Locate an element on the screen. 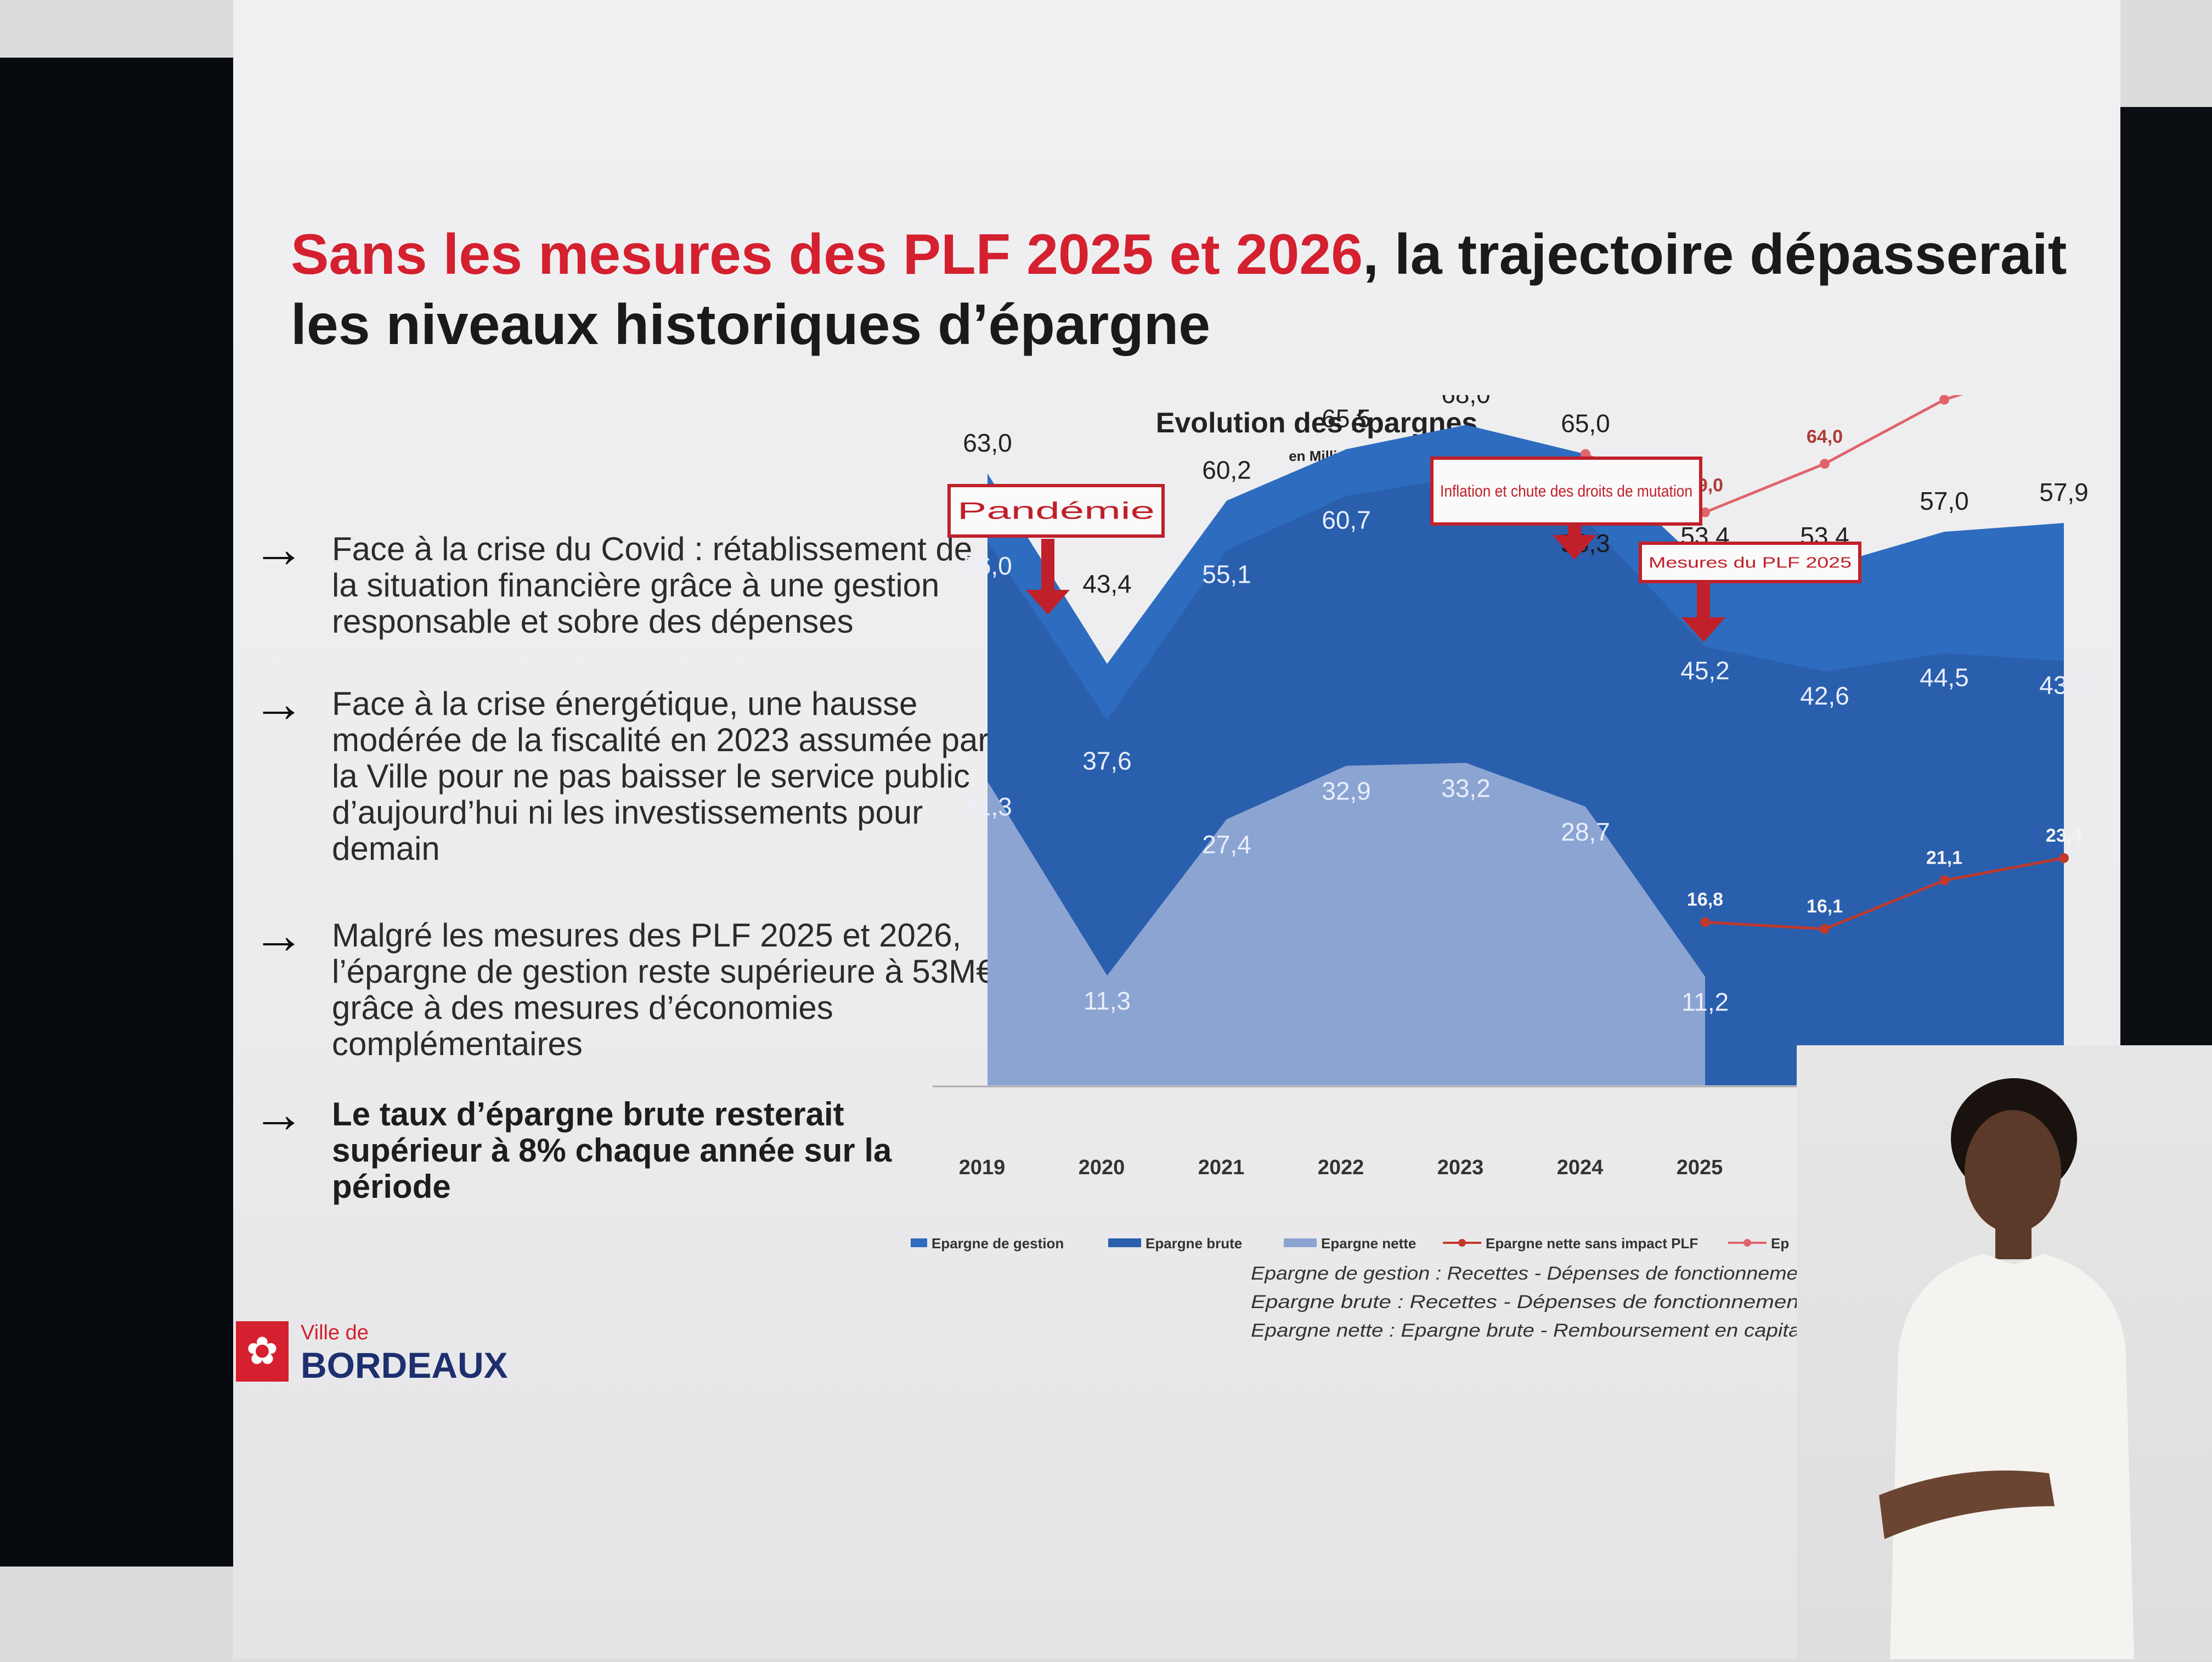 Image resolution: width=2212 pixels, height=1662 pixels. data-label-2-1: 11,3 is located at coordinates (1108, 1001).